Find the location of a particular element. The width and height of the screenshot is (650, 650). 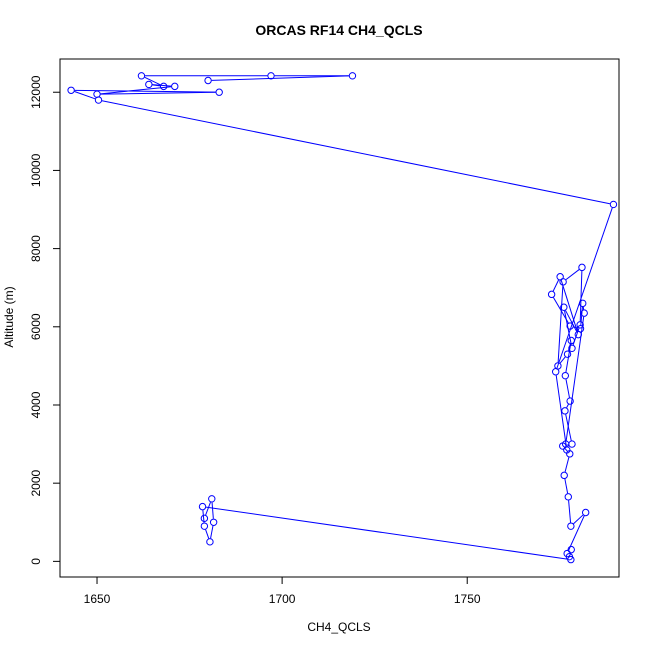

y-tick-label: 0 is located at coordinates (36, 561).